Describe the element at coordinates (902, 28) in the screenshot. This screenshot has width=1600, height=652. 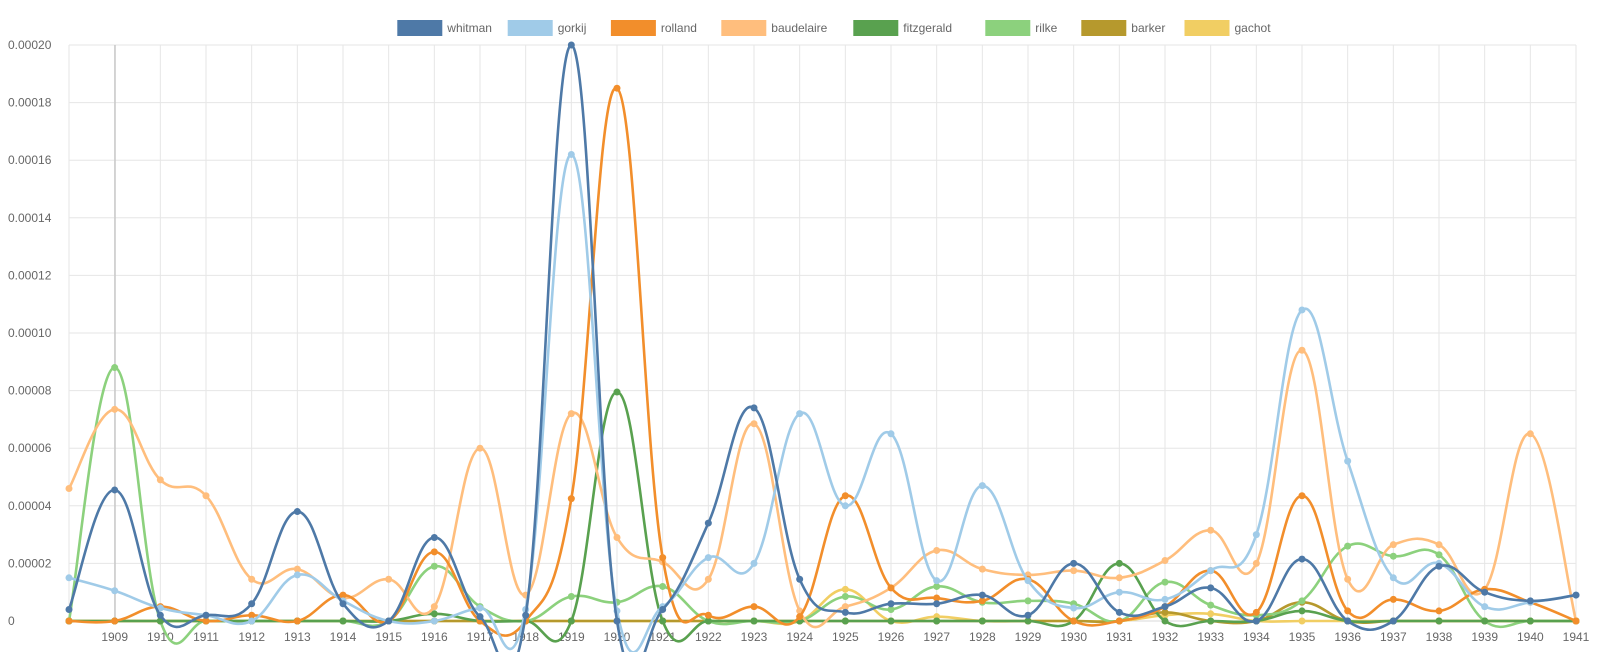
I see `legend-item-fitzgerald: fitzgerald` at that location.